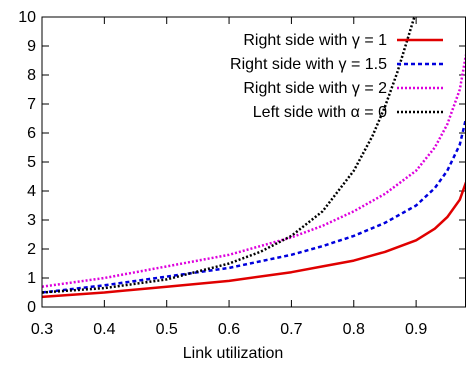  What do you see at coordinates (31, 307) in the screenshot?
I see `y-tick-label: 0` at bounding box center [31, 307].